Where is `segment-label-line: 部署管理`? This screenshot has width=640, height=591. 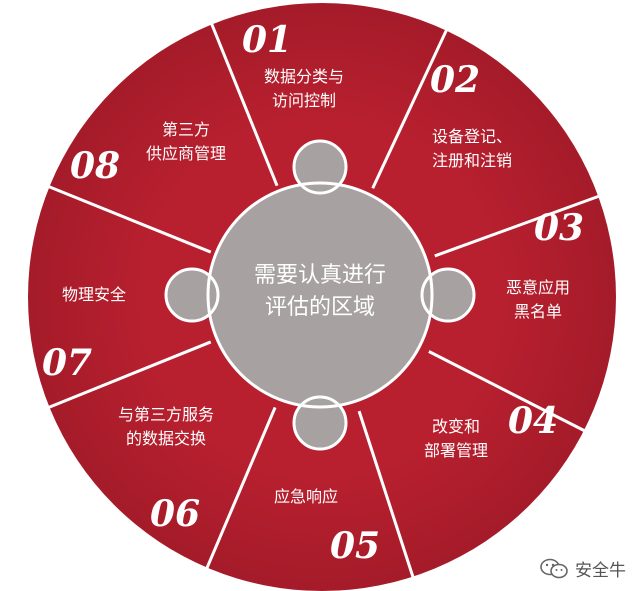 segment-label-line: 部署管理 is located at coordinates (456, 450).